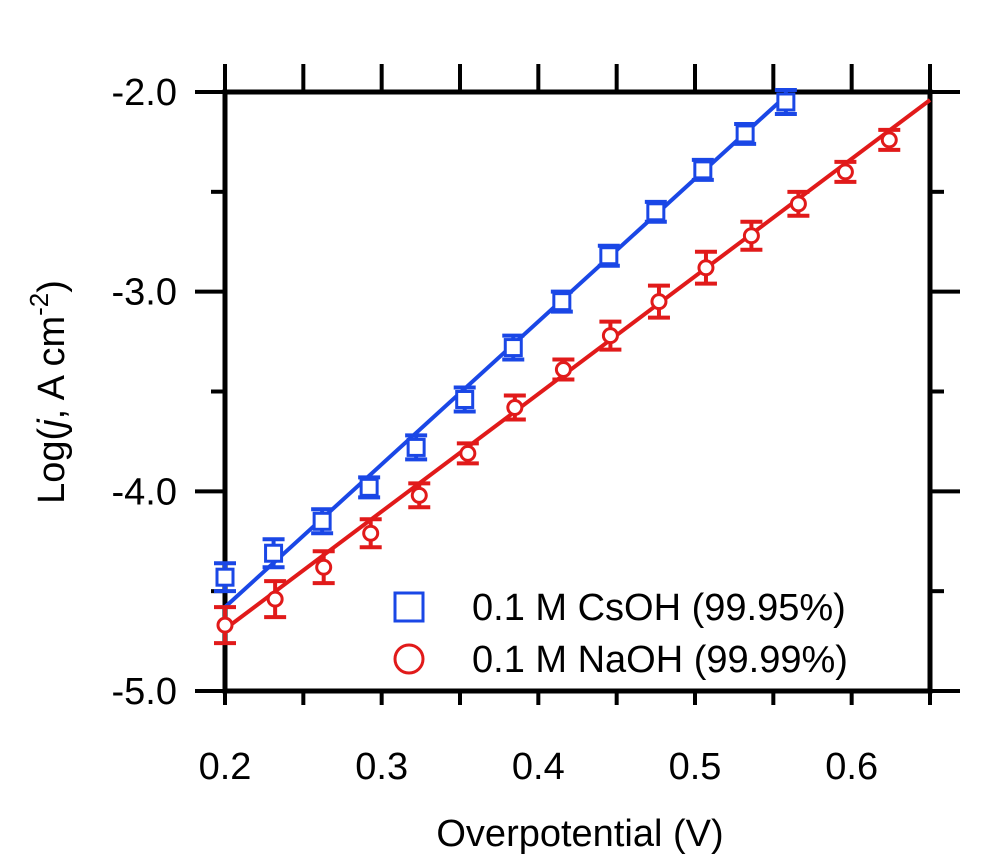 The height and width of the screenshot is (867, 988). Describe the element at coordinates (695, 767) in the screenshot. I see `x-tick-label: 0.5` at that location.